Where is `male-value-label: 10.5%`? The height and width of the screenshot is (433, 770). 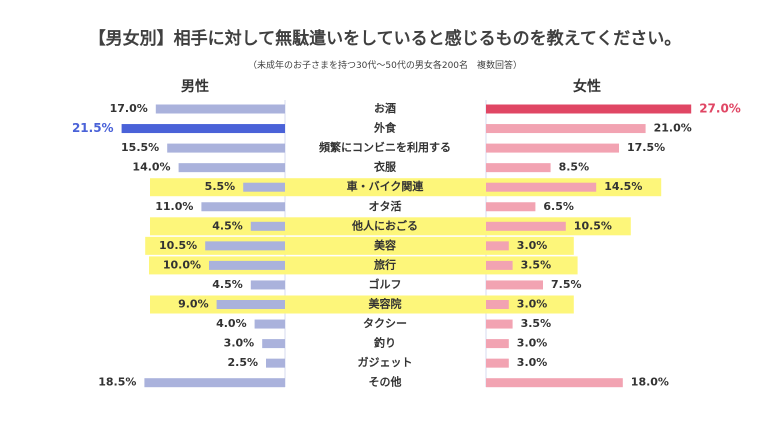 male-value-label: 10.5% is located at coordinates (178, 245).